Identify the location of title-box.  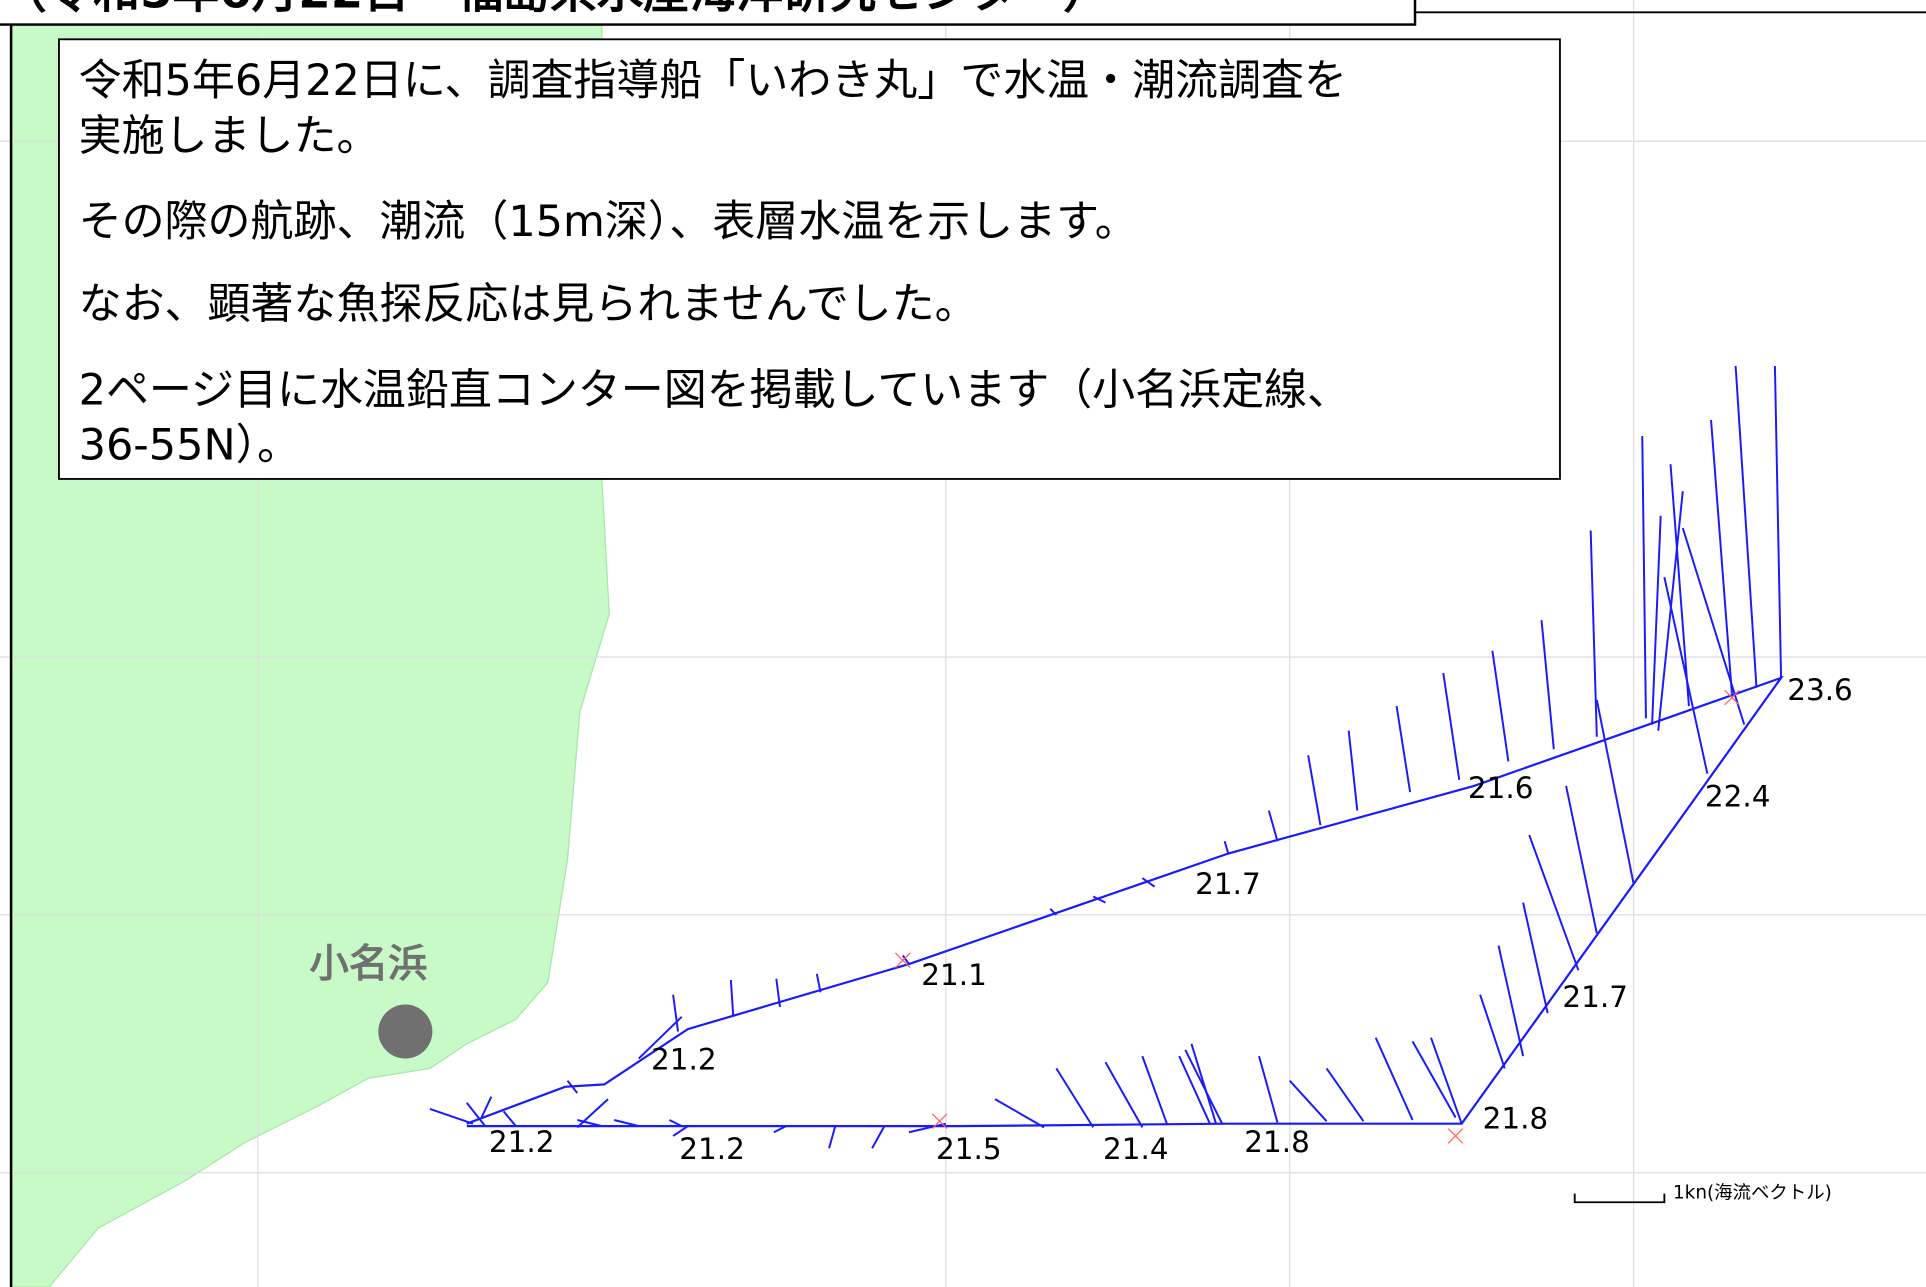
(708, 13).